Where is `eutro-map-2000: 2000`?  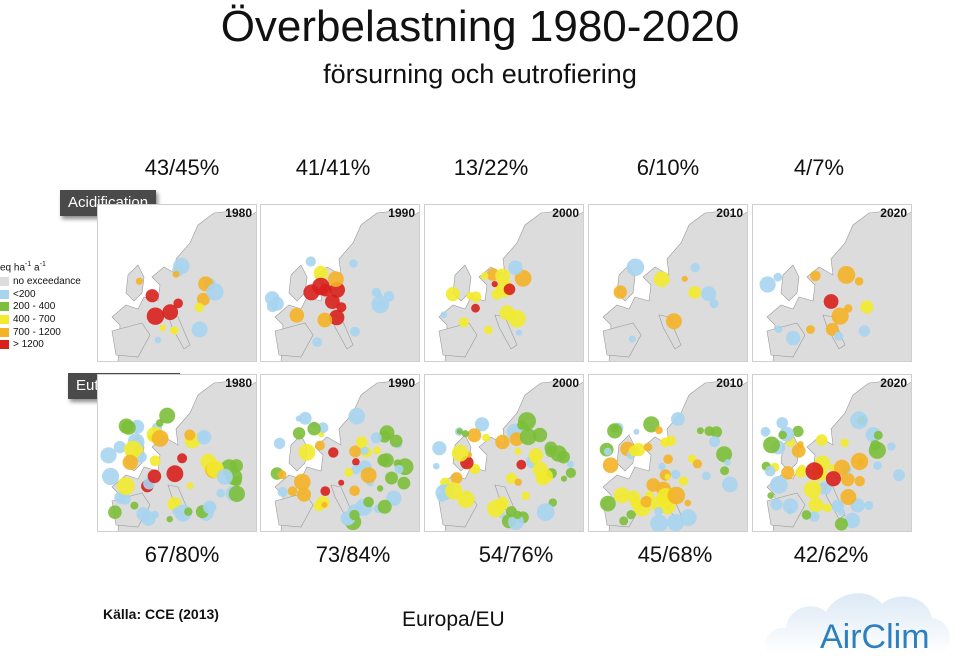
eutro-map-2000: 2000 is located at coordinates (504, 453).